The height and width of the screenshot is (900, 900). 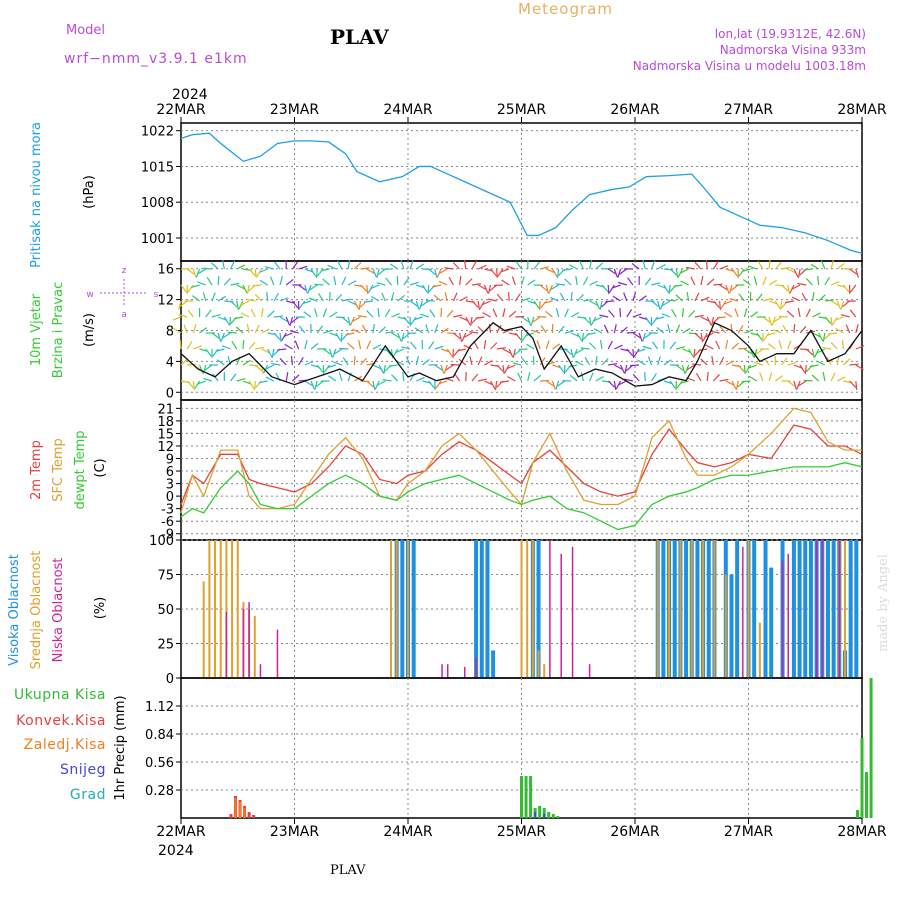 I want to click on footer-station: PLAV, so click(x=348, y=870).